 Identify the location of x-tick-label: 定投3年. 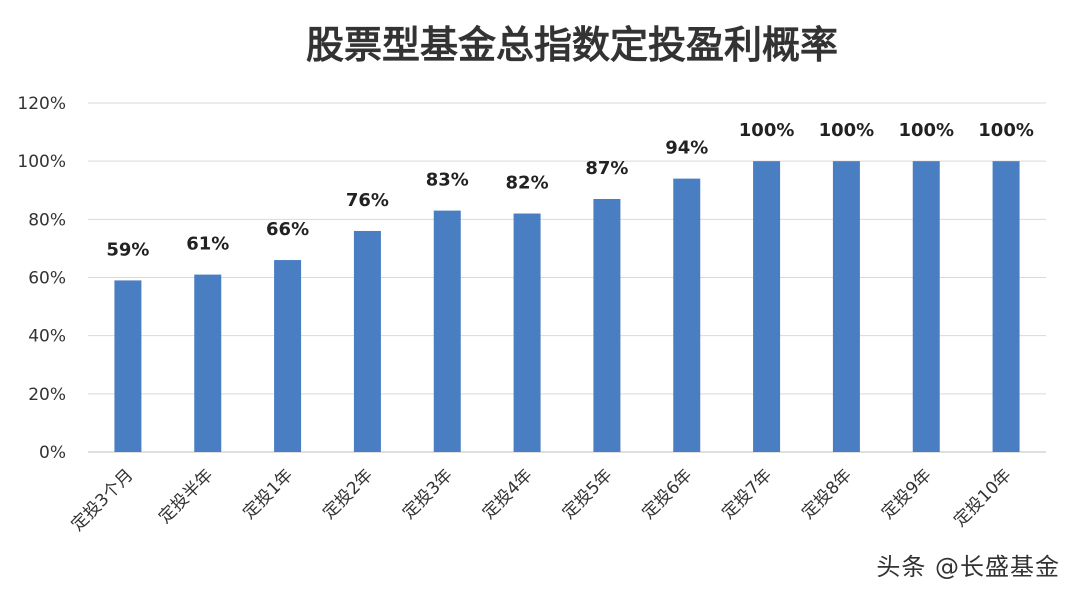
(428, 494).